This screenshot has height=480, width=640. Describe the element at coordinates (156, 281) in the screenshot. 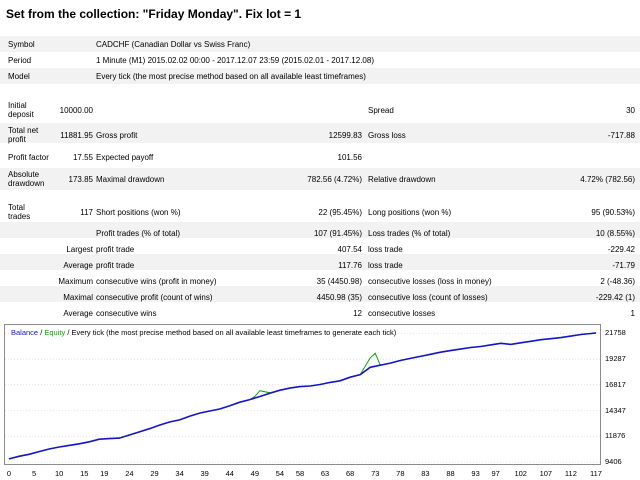

I see `max-cons-wins-label: consecutive wins (profit in money)` at that location.